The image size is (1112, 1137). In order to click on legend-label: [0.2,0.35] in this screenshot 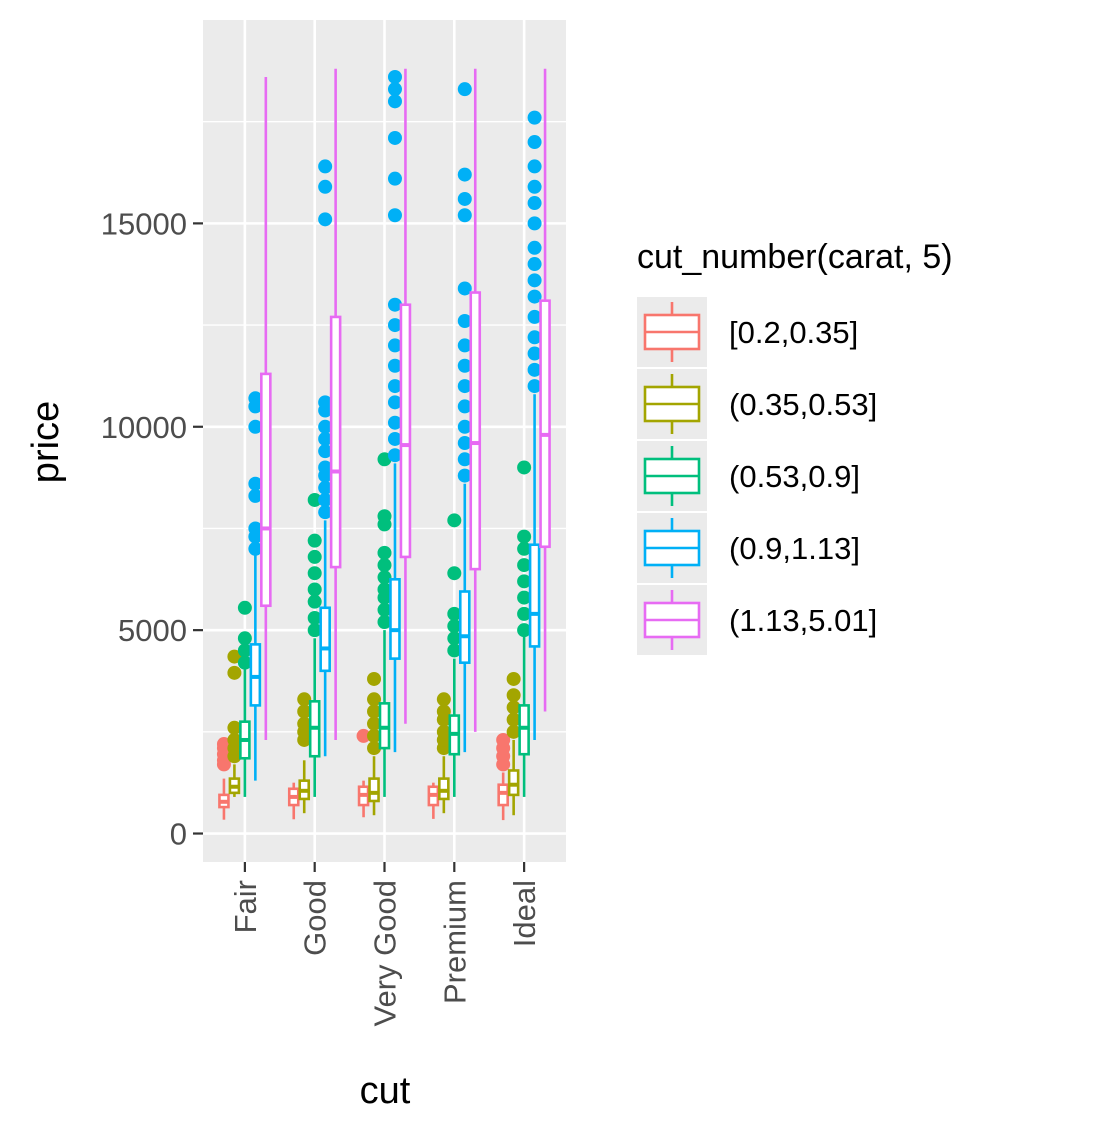, I will do `click(793, 332)`.